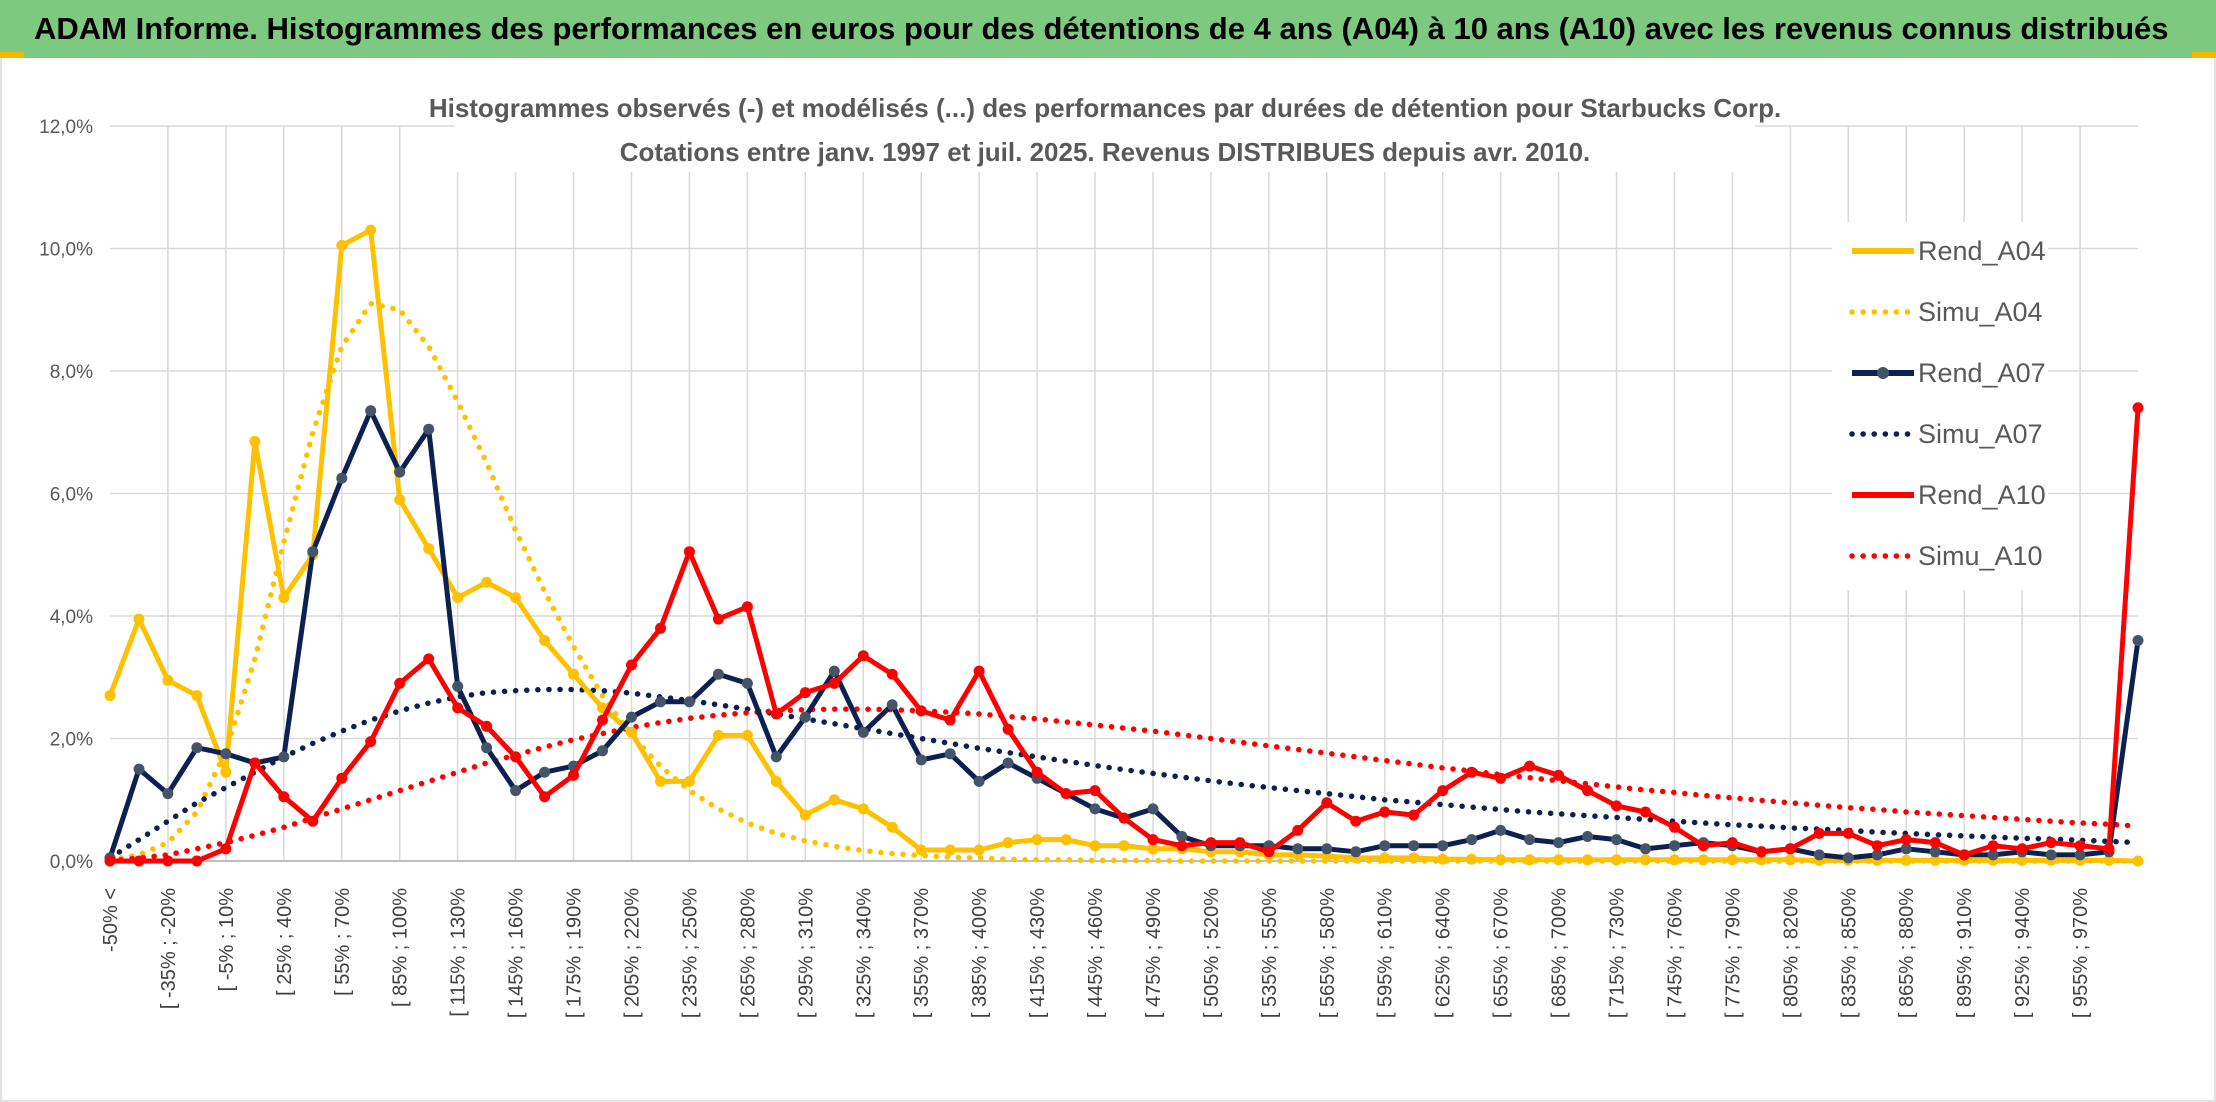  I want to click on legend-item: Rend_A07, so click(1949, 373).